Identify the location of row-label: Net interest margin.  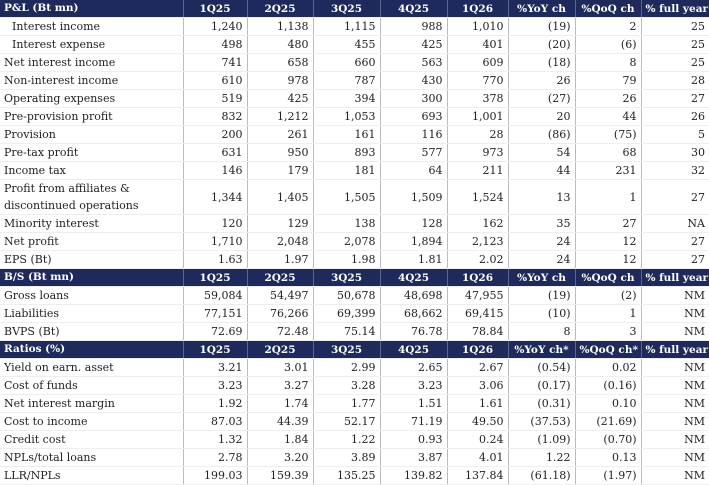
(92, 403).